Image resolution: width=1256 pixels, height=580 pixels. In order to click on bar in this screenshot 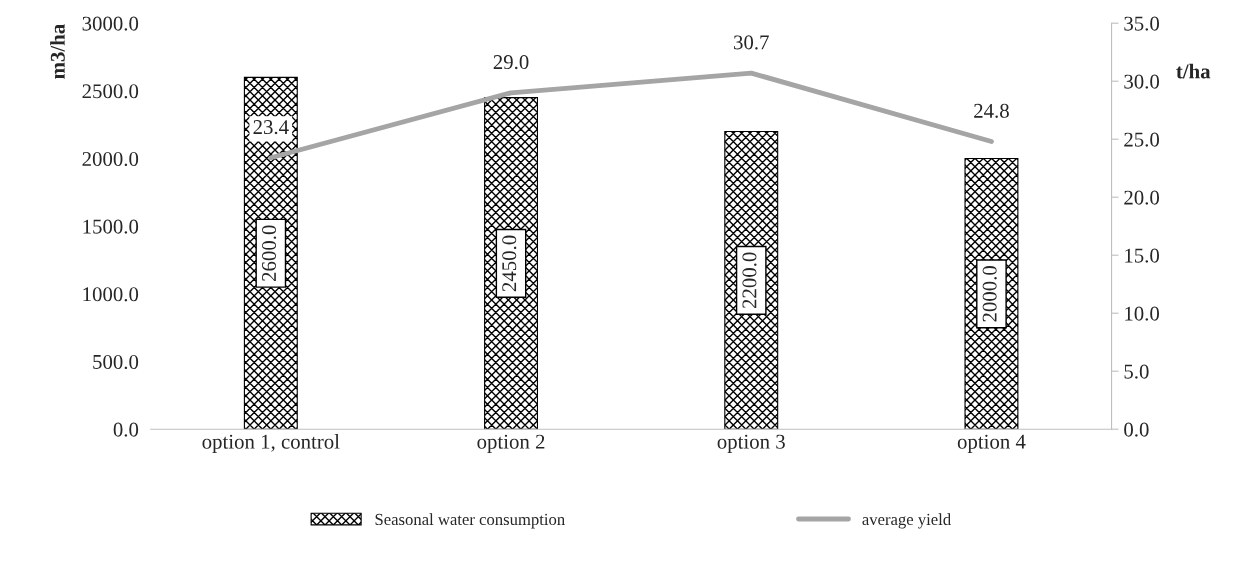, I will do `click(511, 263)`.